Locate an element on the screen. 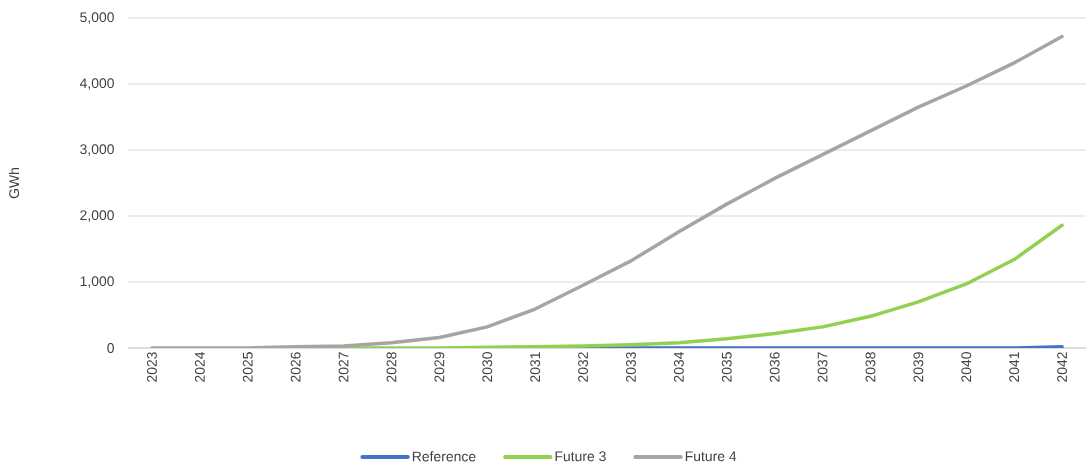 The width and height of the screenshot is (1086, 474). x-tick-label: 2041 is located at coordinates (1014, 367).